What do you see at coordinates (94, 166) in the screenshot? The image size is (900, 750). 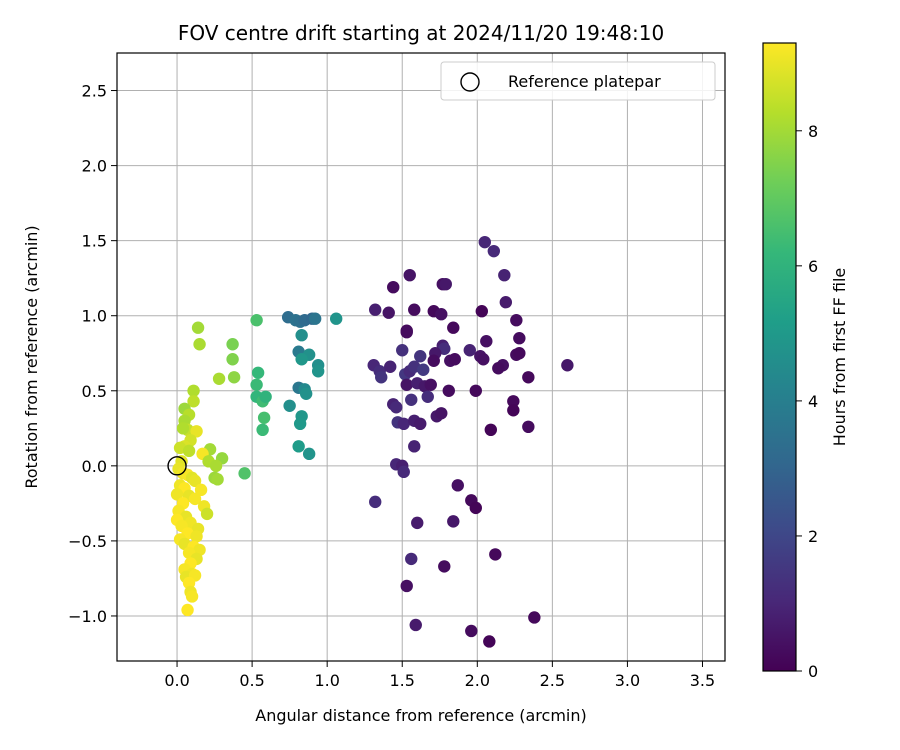 I see `y-tick-label: 2.0` at bounding box center [94, 166].